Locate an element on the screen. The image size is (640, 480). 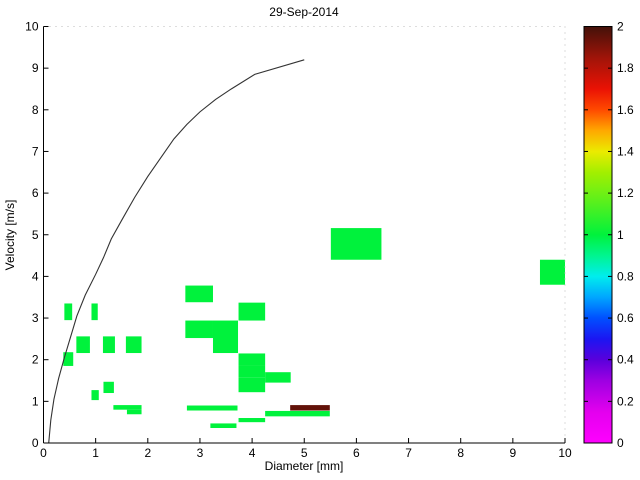
x-tick-label: 6 is located at coordinates (356, 453).